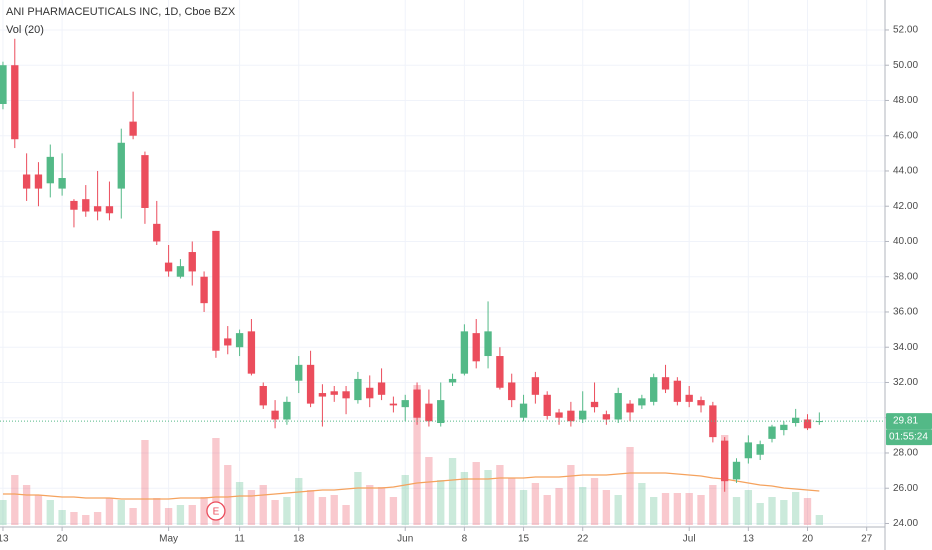  What do you see at coordinates (905, 241) in the screenshot?
I see `y-tick-label: 40.00` at bounding box center [905, 241].